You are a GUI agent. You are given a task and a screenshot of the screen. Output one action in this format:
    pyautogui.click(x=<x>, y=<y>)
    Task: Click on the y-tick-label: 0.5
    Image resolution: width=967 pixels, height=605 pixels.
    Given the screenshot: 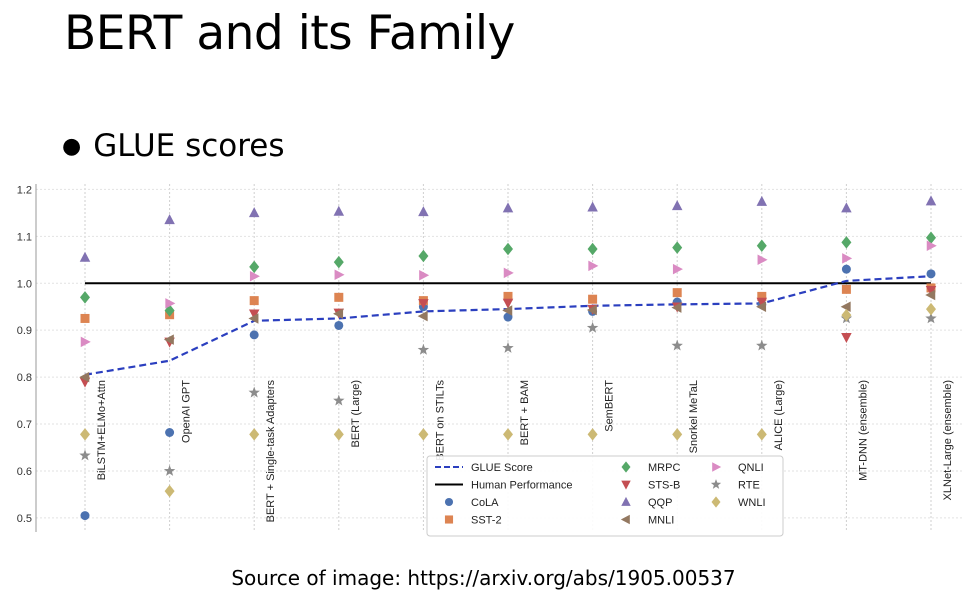 What is the action you would take?
    pyautogui.click(x=24, y=519)
    